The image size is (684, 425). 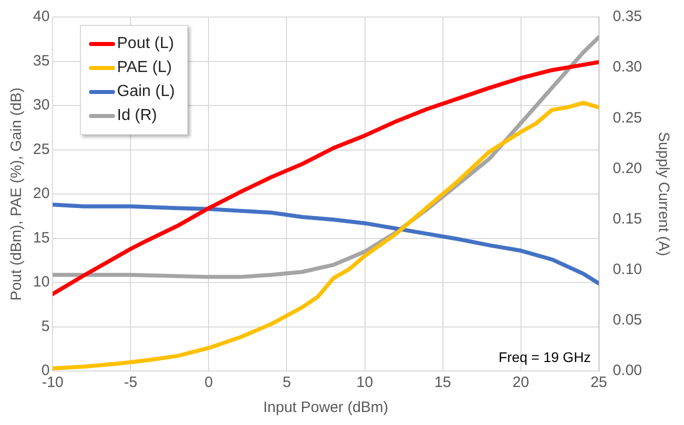 I want to click on y2-tick-label: 0.10, so click(x=627, y=269).